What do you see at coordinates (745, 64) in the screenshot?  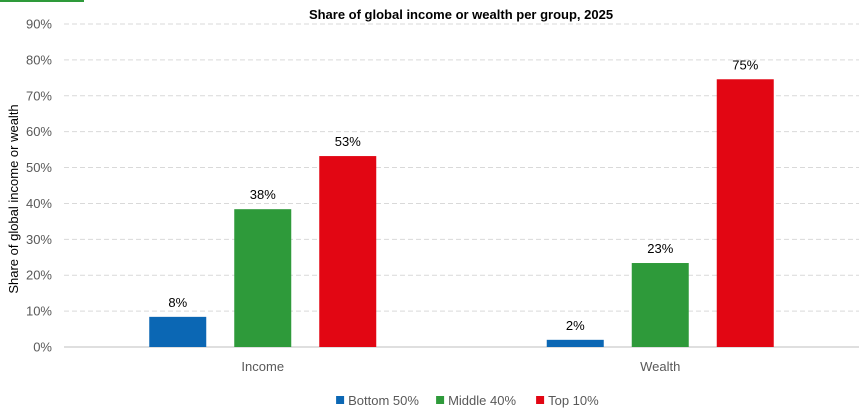 I see `data-label: 75%` at bounding box center [745, 64].